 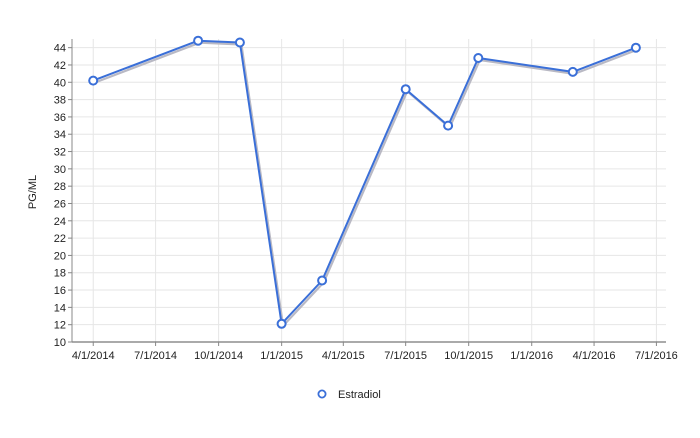 I want to click on y-tick-label: 16, so click(x=60, y=291).